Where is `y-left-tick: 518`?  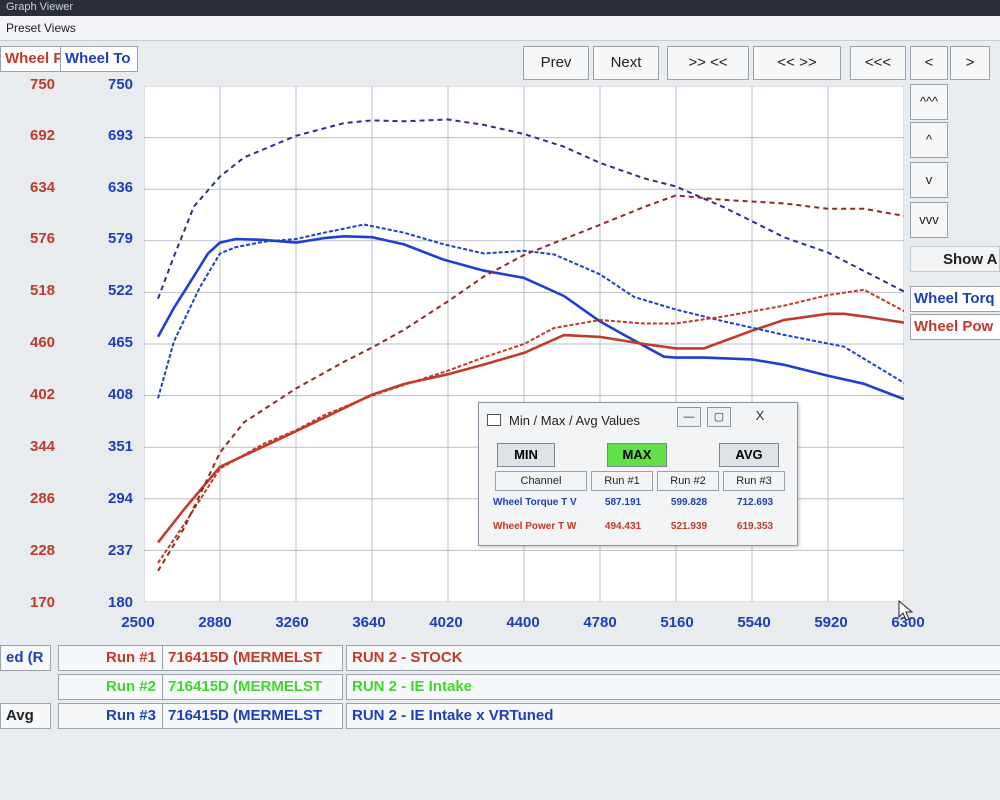
y-left-tick: 518 is located at coordinates (43, 290).